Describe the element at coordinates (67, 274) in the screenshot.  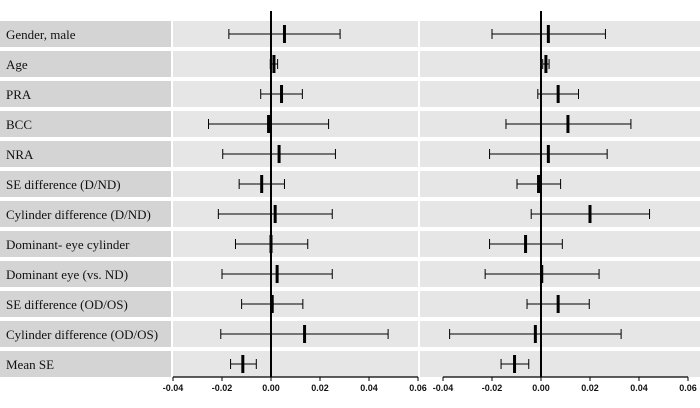
I see `row-label: Dominant eye (vs. ND)` at that location.